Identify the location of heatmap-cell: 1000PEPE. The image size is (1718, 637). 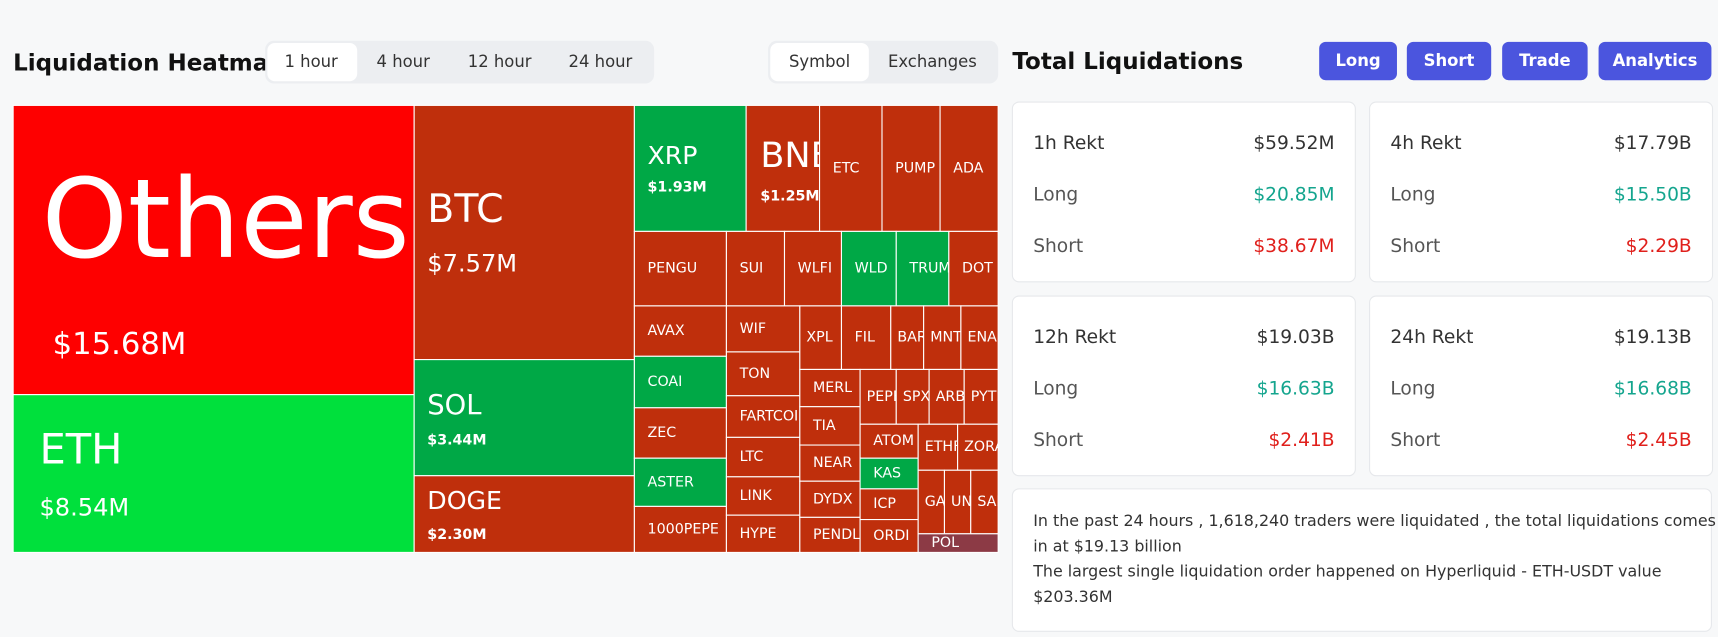
(680, 529).